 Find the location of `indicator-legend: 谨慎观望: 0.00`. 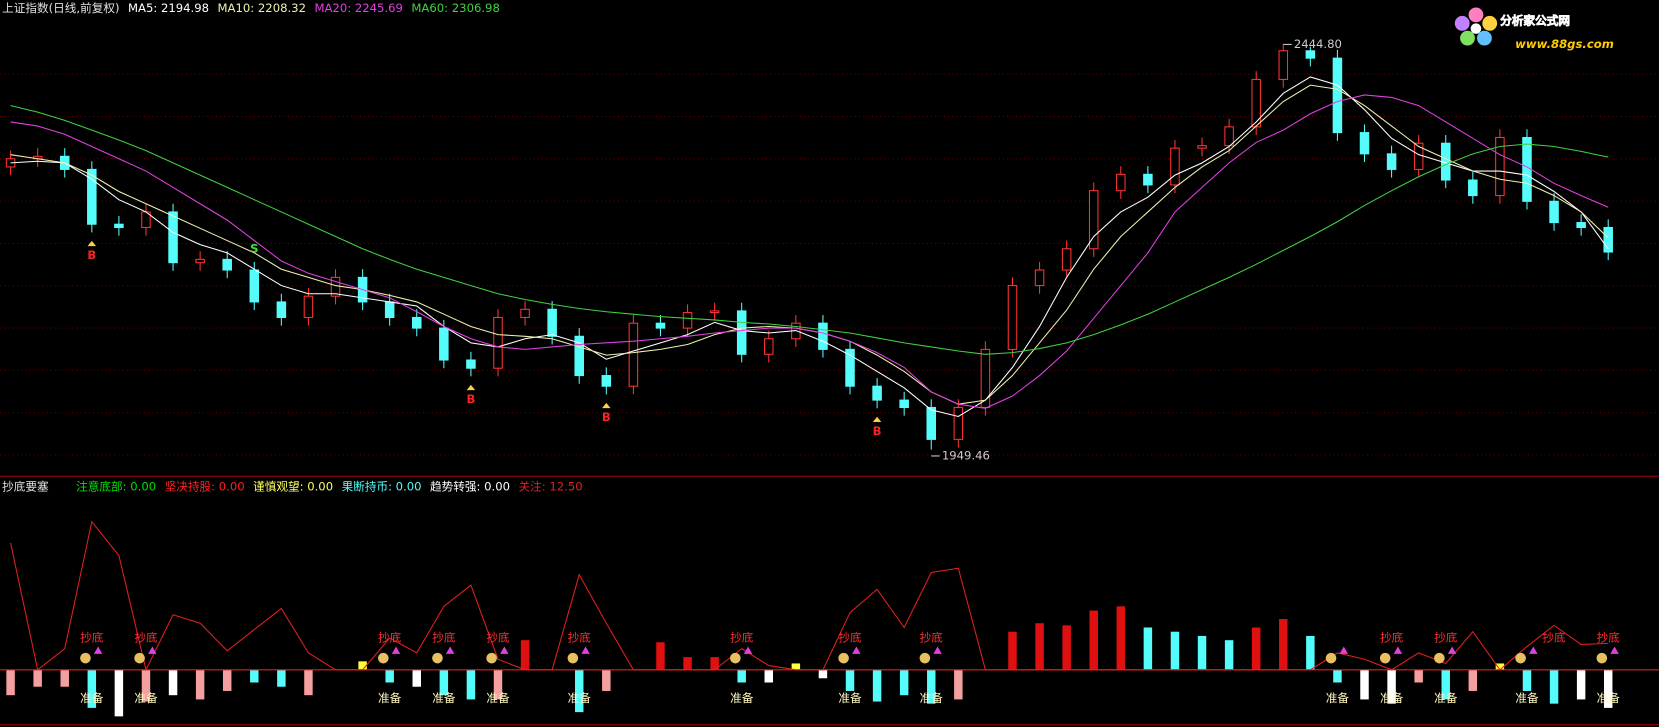

indicator-legend: 谨慎观望: 0.00 is located at coordinates (293, 486).